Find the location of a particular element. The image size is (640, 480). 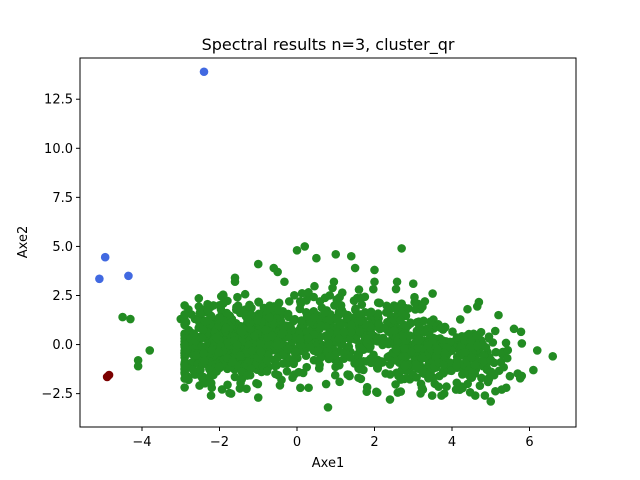

y-tick-label: 5.0 is located at coordinates (62, 247).